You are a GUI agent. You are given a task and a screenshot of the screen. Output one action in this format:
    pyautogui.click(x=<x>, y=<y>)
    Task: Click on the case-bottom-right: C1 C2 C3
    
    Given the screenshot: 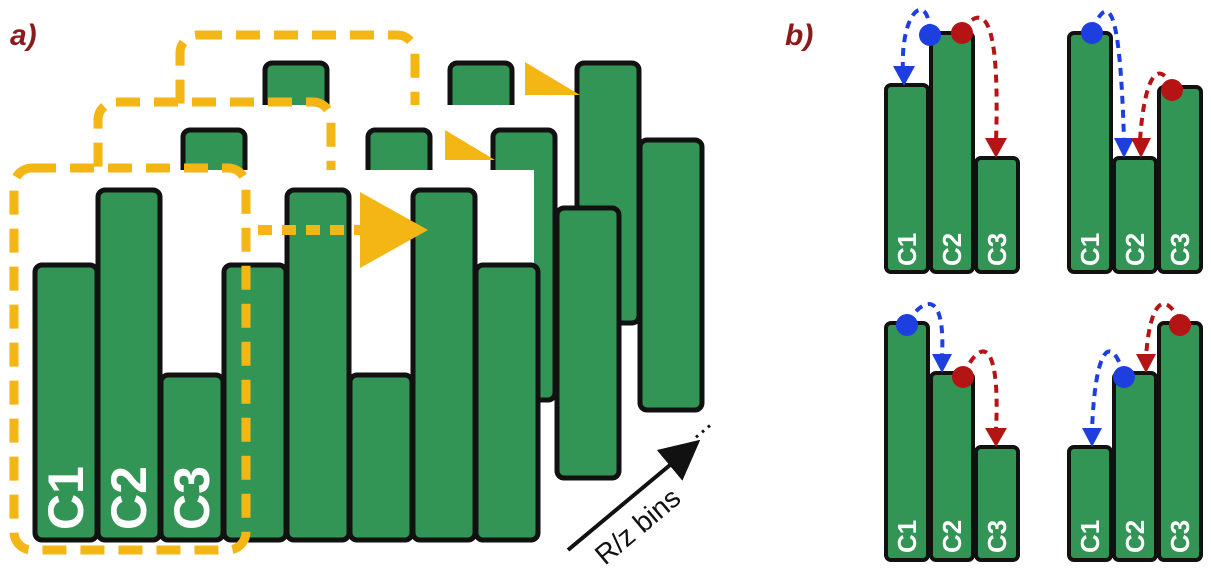 What is the action you would take?
    pyautogui.click(x=1135, y=432)
    